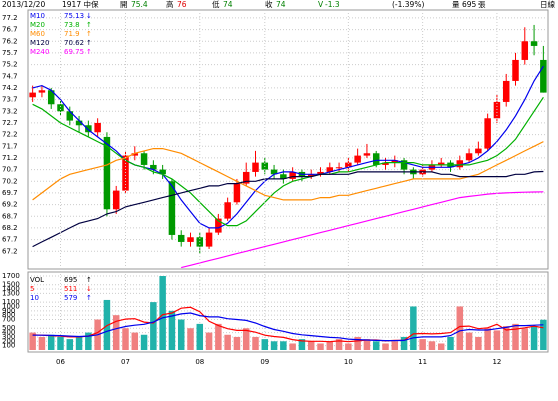  Describe the element at coordinates (482, 4) in the screenshot. I see `volume-unit: 張` at that location.